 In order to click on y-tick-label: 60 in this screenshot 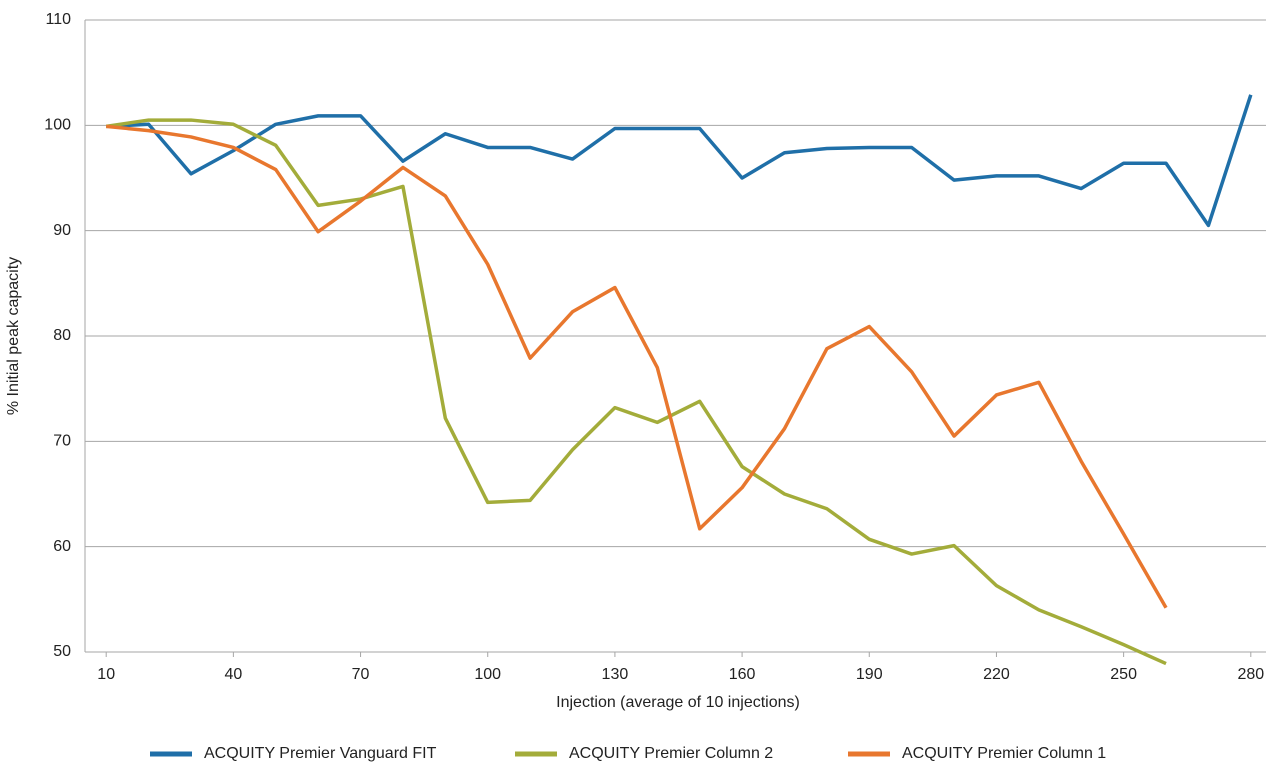, I will do `click(62, 546)`.